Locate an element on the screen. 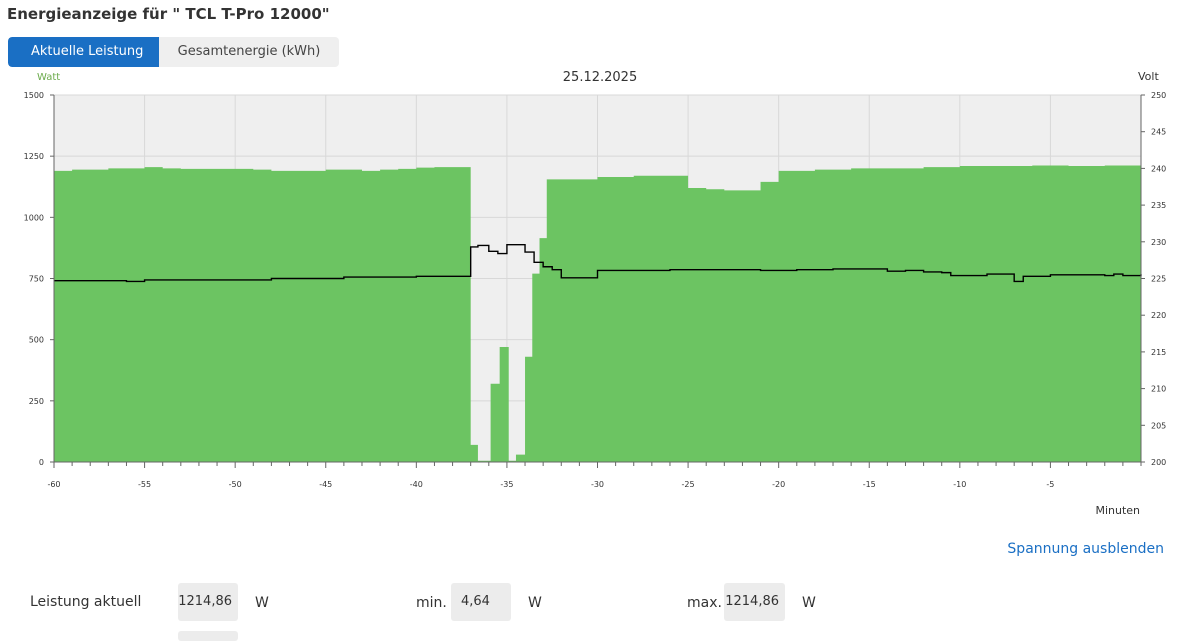 The width and height of the screenshot is (1183, 641). tab-current-power: Aktuelle Leistung (Watt) is located at coordinates (83, 52).